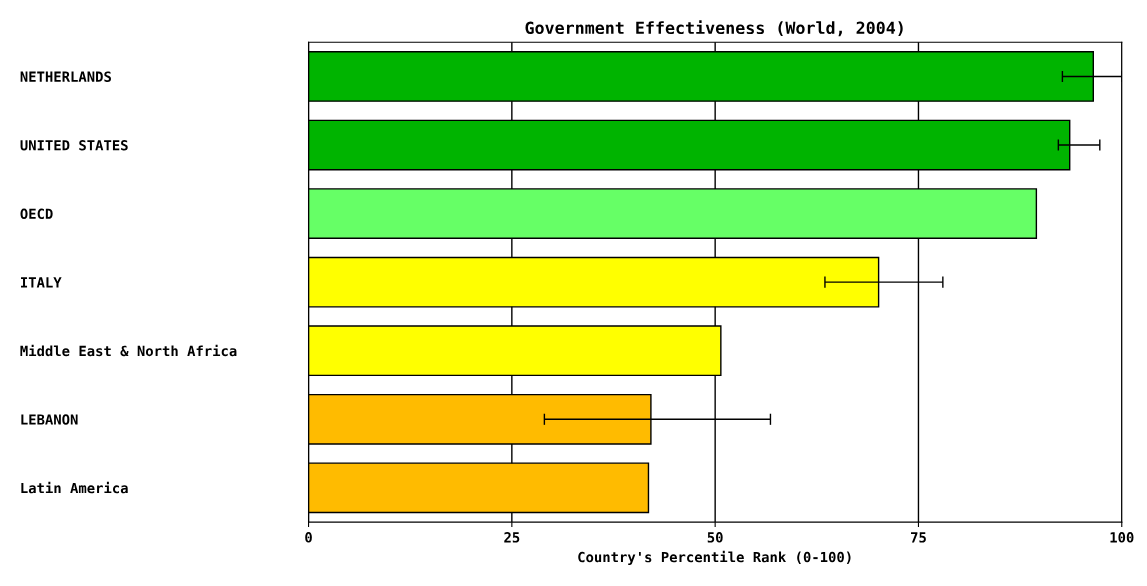  What do you see at coordinates (74, 487) in the screenshot?
I see `y-tick-label: Latin America` at bounding box center [74, 487].